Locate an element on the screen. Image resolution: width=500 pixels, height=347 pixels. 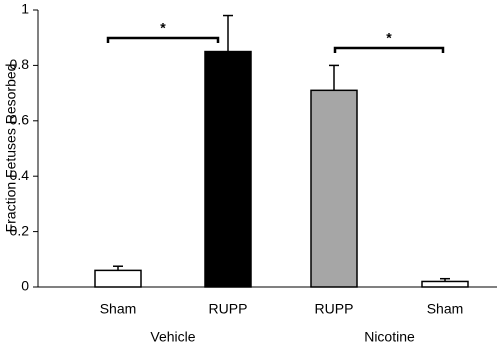
y-tick-label: 0.6 is located at coordinates (20, 120).